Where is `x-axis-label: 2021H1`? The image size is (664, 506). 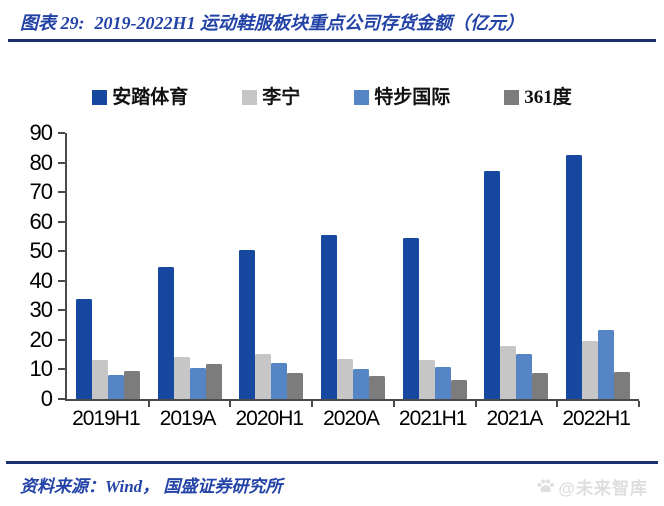
x-axis-label: 2021H1 is located at coordinates (433, 418).